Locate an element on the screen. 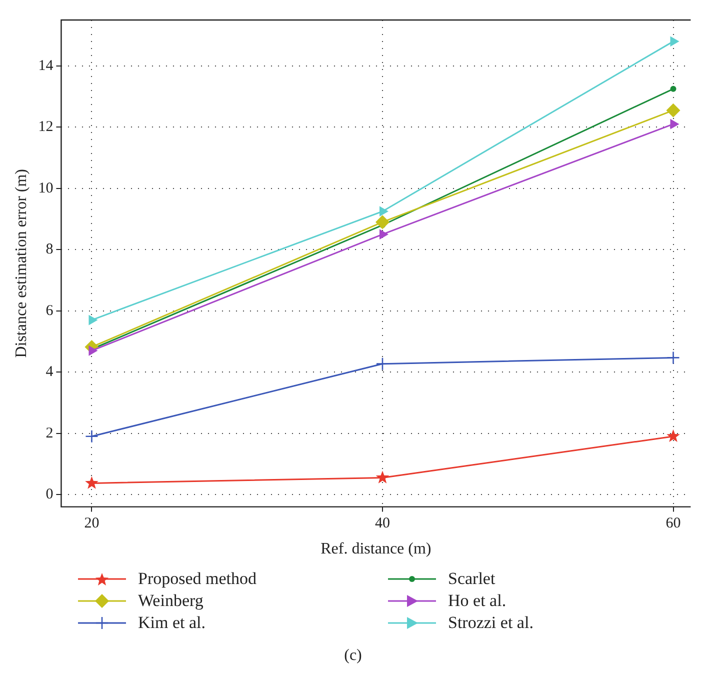  y-tick-label: 8 is located at coordinates (50, 250).